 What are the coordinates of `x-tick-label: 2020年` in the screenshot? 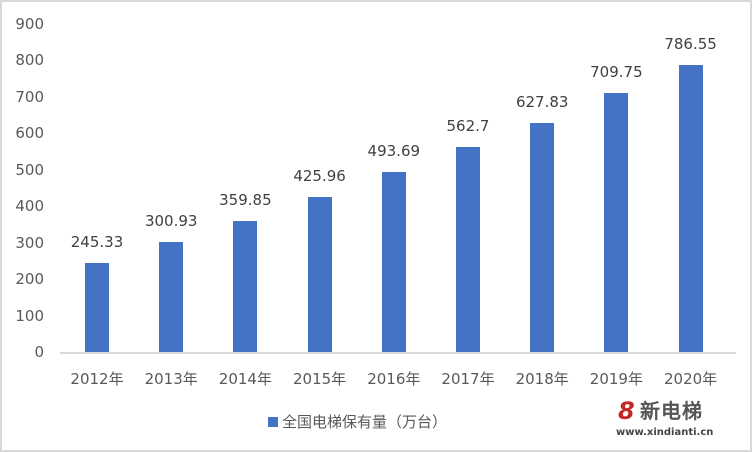 It's located at (691, 379).